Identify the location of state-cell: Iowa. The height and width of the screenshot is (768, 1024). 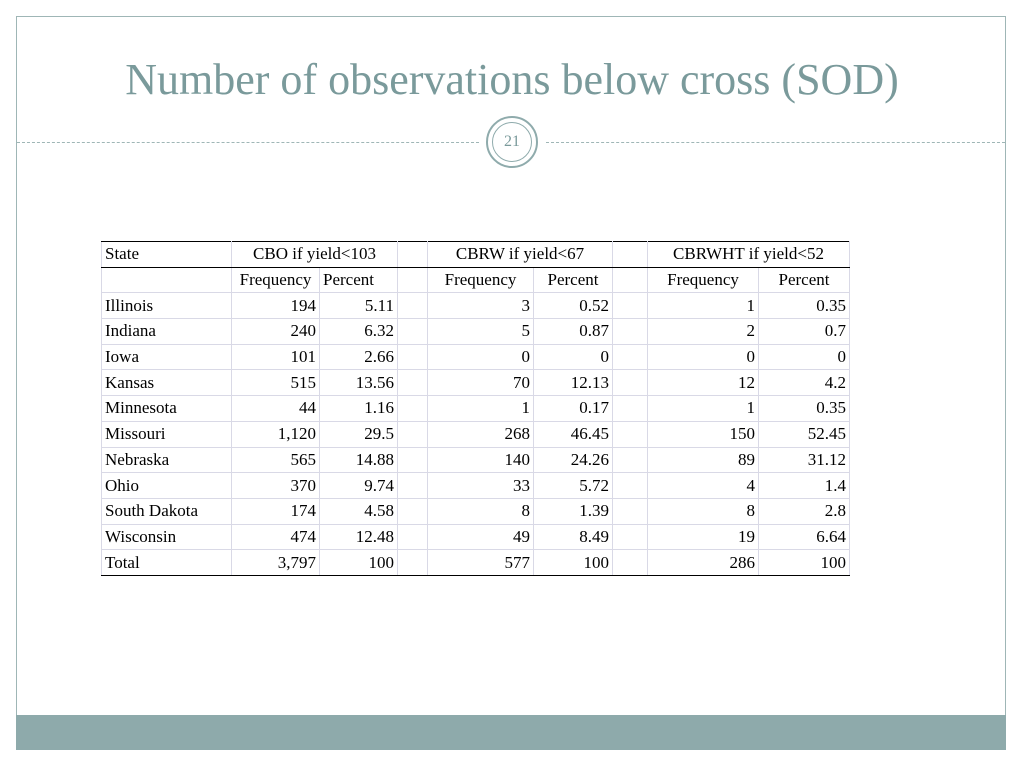
(166, 357).